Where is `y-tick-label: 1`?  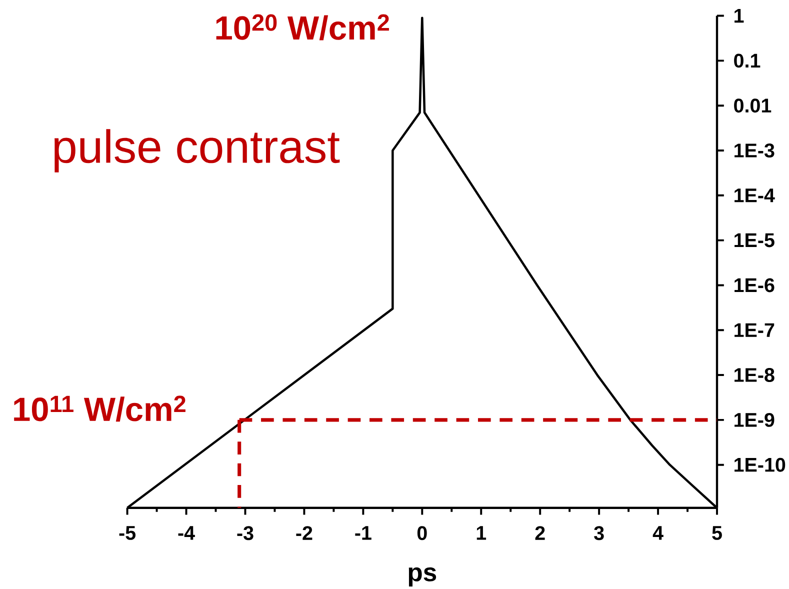 y-tick-label: 1 is located at coordinates (739, 16).